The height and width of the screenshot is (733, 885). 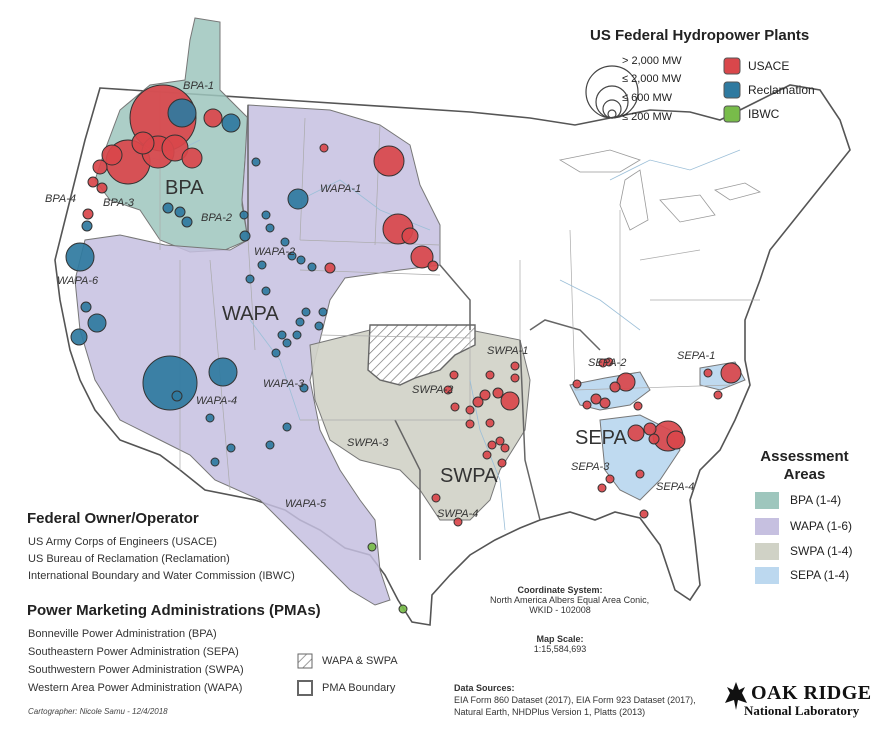 I want to click on wapa-swpa-overlap, so click(x=421, y=355).